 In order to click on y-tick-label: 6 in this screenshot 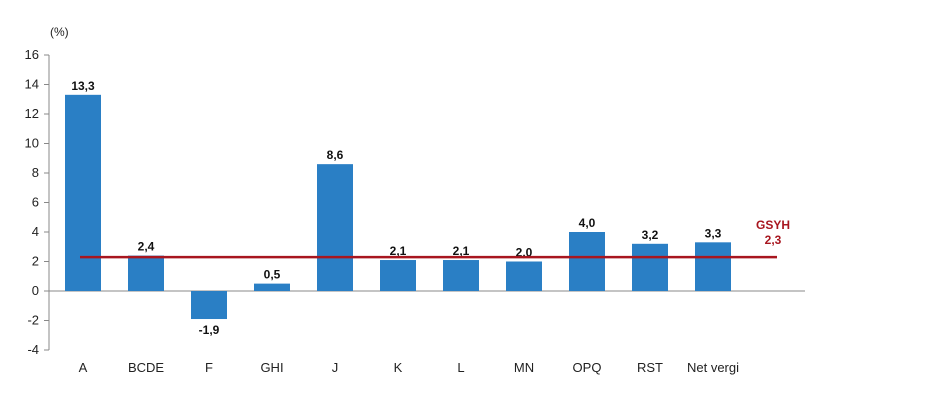, I will do `click(35, 202)`.